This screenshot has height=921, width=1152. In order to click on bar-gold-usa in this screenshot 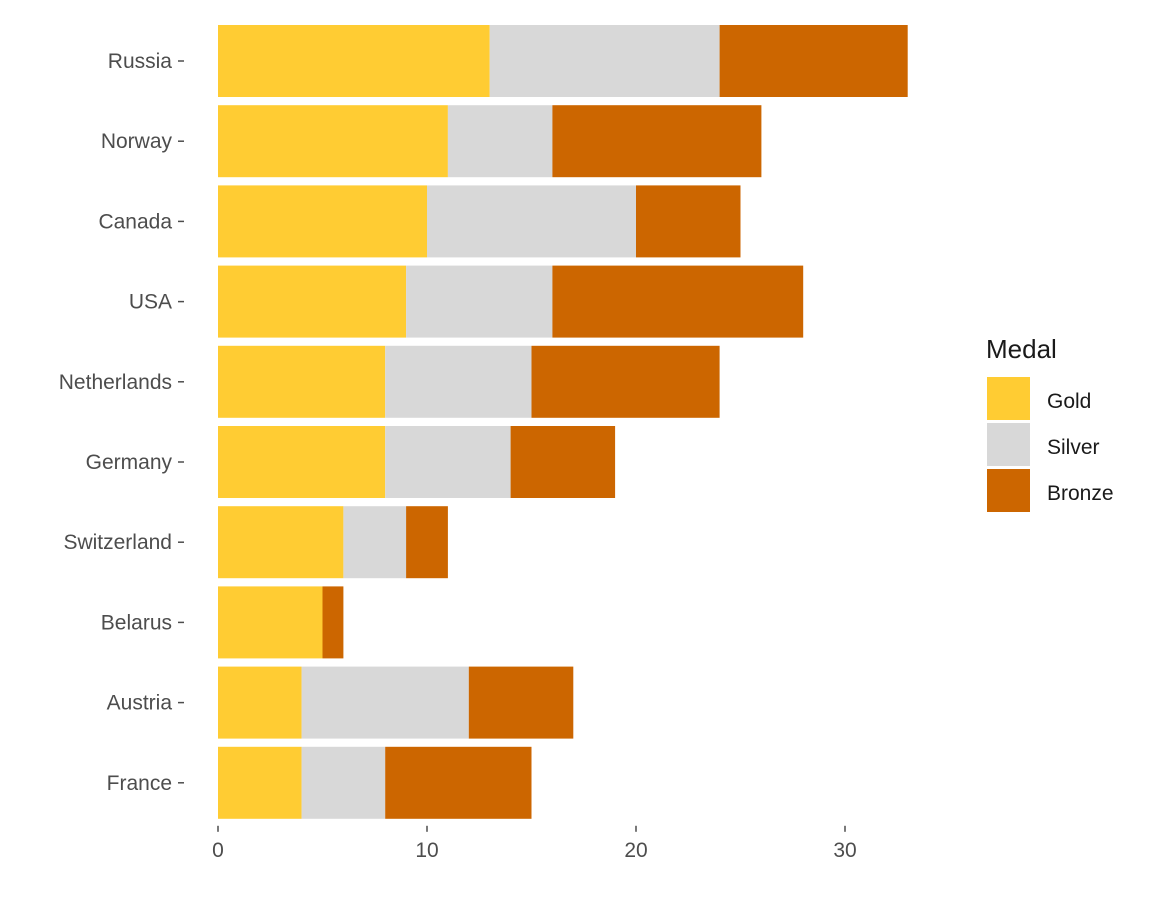, I will do `click(312, 301)`.